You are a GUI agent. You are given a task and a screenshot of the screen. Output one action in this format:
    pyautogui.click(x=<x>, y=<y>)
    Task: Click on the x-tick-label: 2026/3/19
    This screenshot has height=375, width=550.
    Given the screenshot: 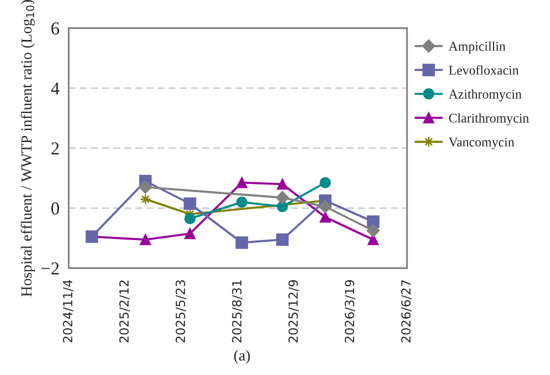 What is the action you would take?
    pyautogui.click(x=350, y=311)
    